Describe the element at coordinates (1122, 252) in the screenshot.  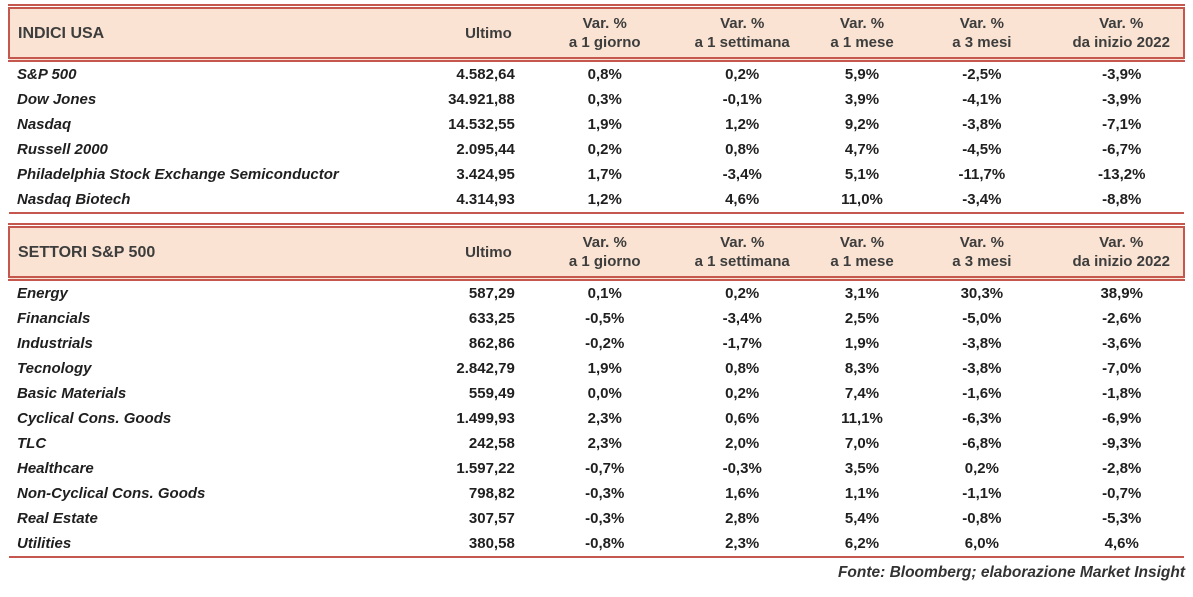
I see `col-header-var-inizio-2022: Var. % da inizio 2022` at that location.